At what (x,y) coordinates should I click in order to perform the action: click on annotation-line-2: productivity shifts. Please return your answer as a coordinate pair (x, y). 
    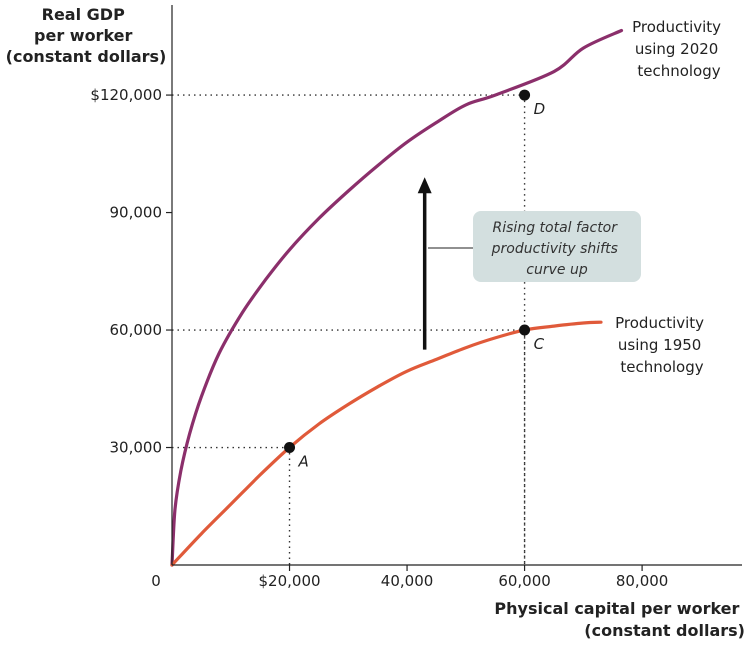
    Looking at the image, I should click on (554, 249).